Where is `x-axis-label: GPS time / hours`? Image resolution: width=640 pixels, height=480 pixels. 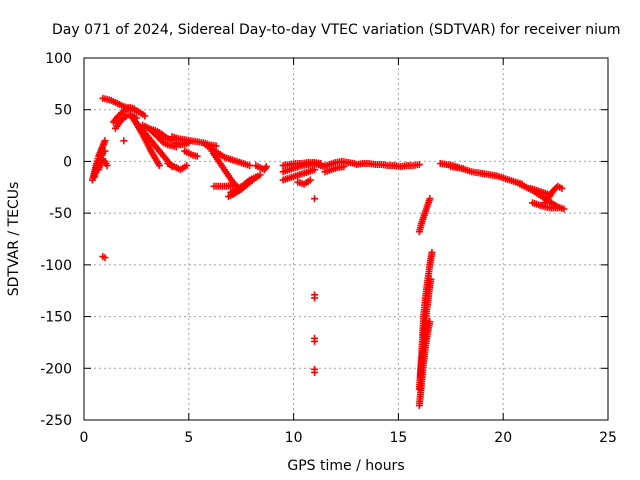
x-axis-label: GPS time / hours is located at coordinates (345, 466).